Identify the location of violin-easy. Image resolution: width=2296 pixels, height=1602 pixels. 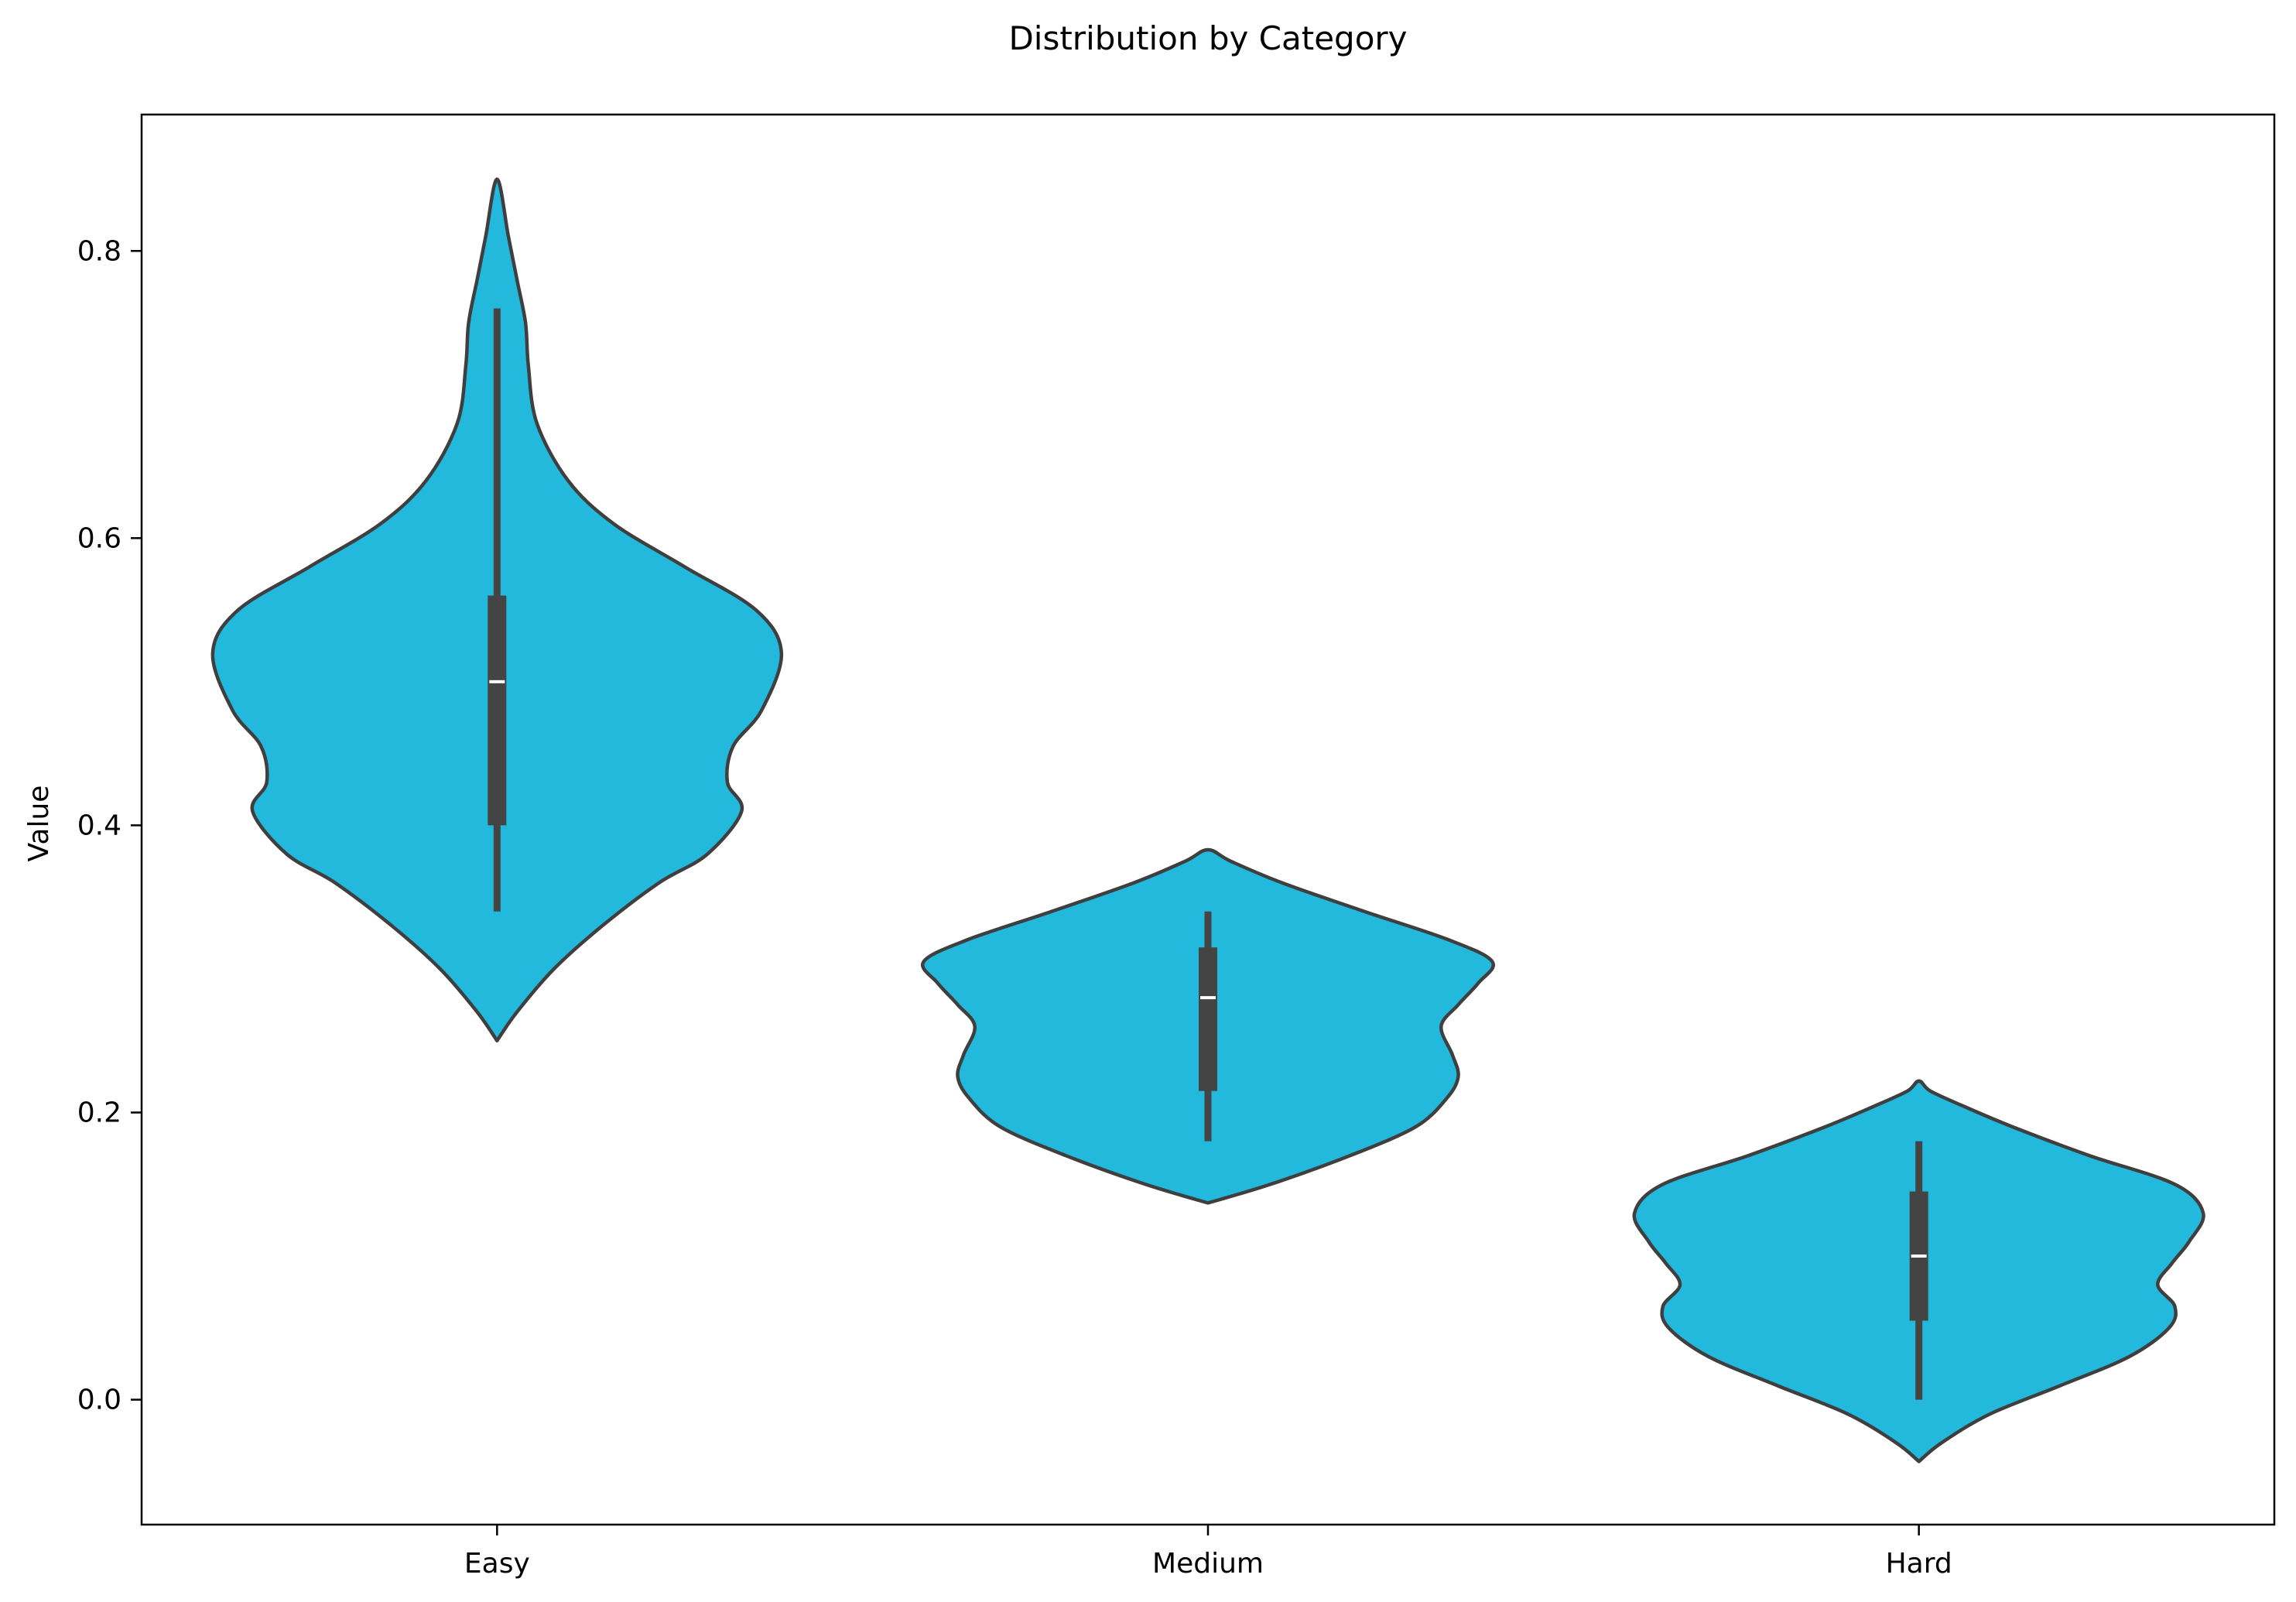
(497, 609).